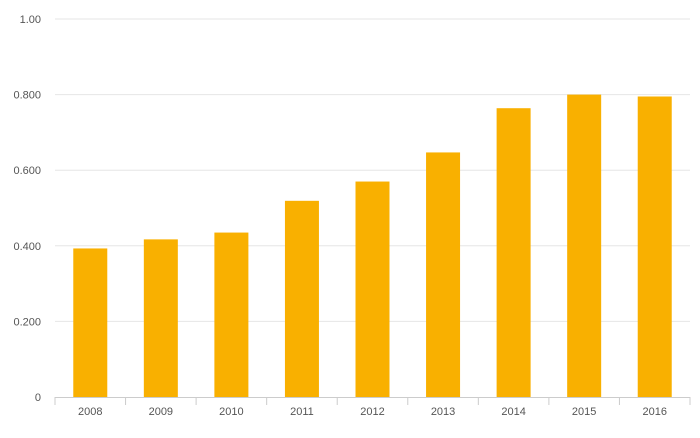 The width and height of the screenshot is (700, 438). What do you see at coordinates (584, 412) in the screenshot?
I see `x-tick-label: 2015` at bounding box center [584, 412].